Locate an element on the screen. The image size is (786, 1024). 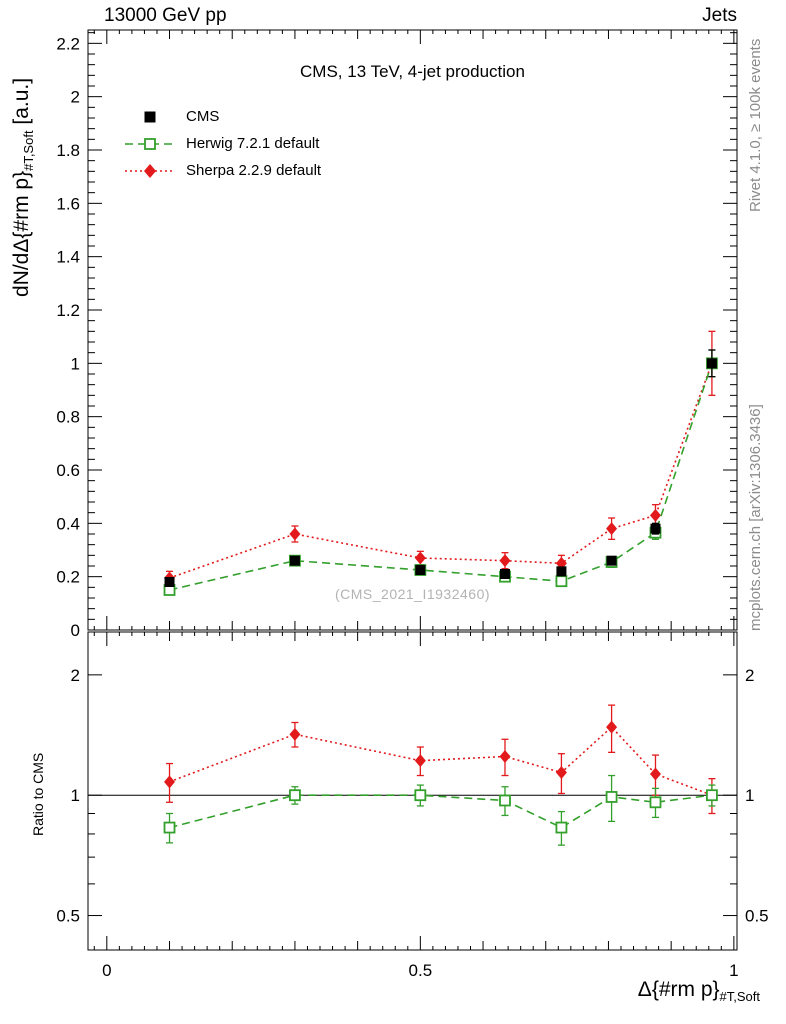
y-tick-label: 0.4 is located at coordinates (68, 523).